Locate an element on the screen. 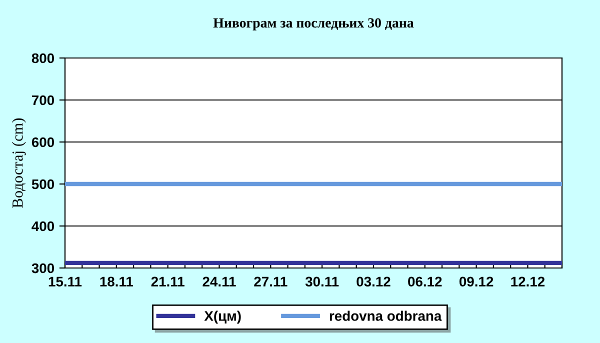 The image size is (600, 343). y-tick-label: 800 is located at coordinates (43, 58).